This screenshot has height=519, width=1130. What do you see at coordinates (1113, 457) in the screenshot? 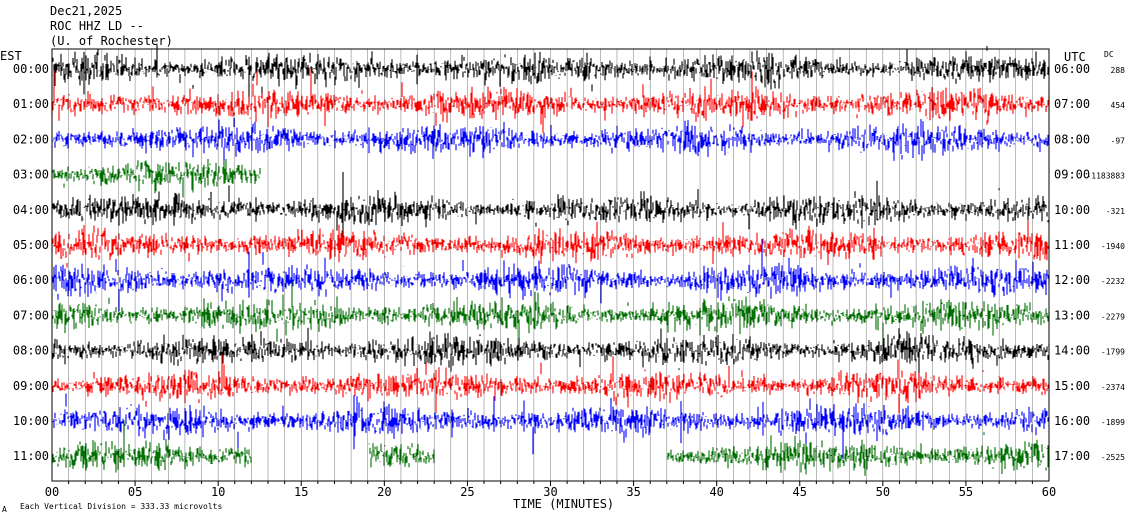
I see `dc-offset-value: -2525` at bounding box center [1113, 457].